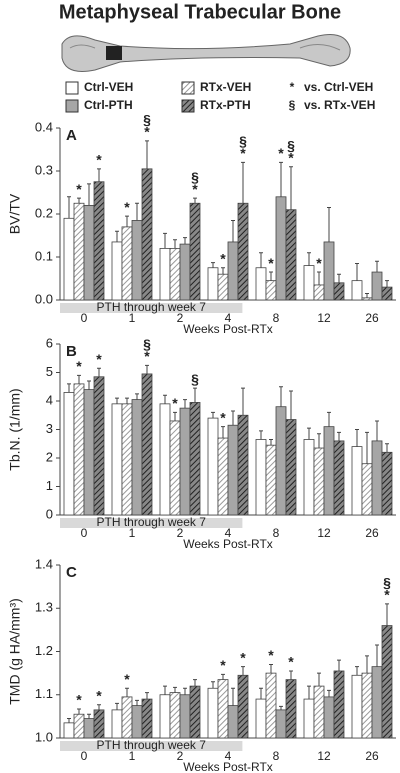 Image resolution: width=400 pixels, height=773 pixels. I want to click on shaded-label: PTH through week 7, so click(152, 745).